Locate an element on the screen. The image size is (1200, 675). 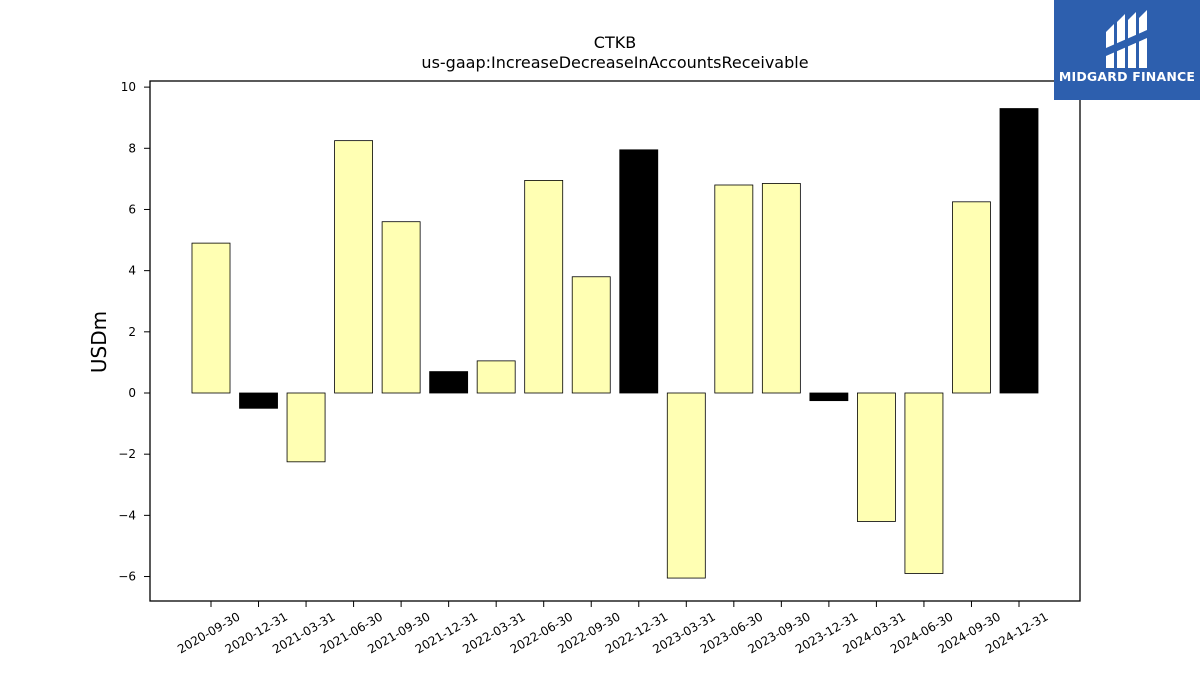
y-axis: −6 −4 −2 0 2 4 6 8 10 is located at coordinates (134, 332).